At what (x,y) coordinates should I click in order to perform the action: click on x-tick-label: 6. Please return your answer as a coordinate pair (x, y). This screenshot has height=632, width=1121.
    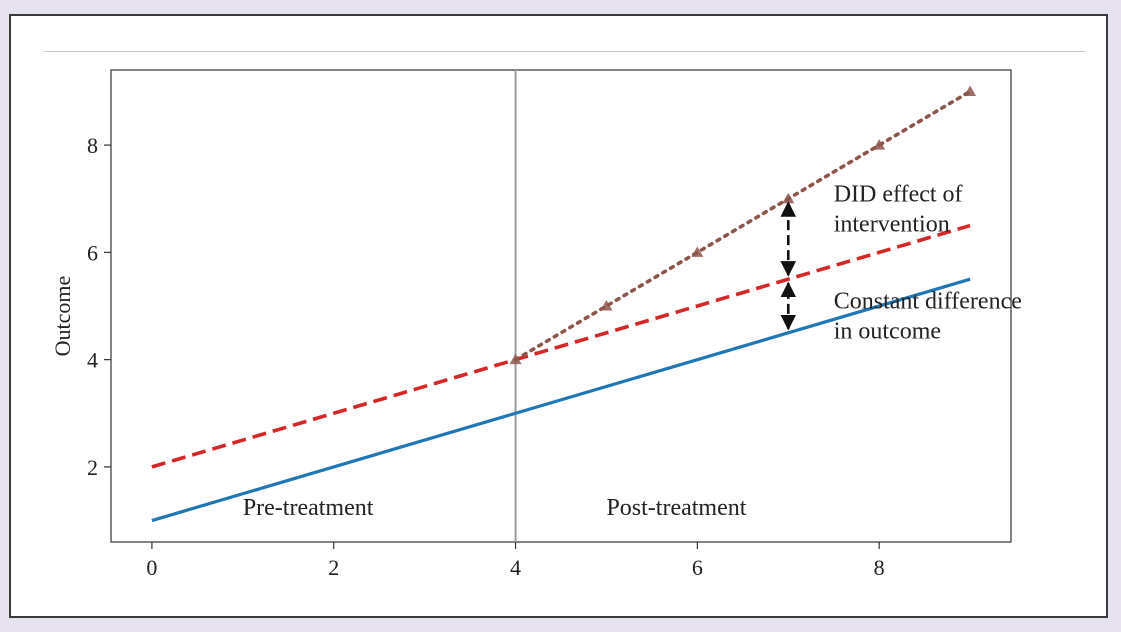
    Looking at the image, I should click on (697, 567).